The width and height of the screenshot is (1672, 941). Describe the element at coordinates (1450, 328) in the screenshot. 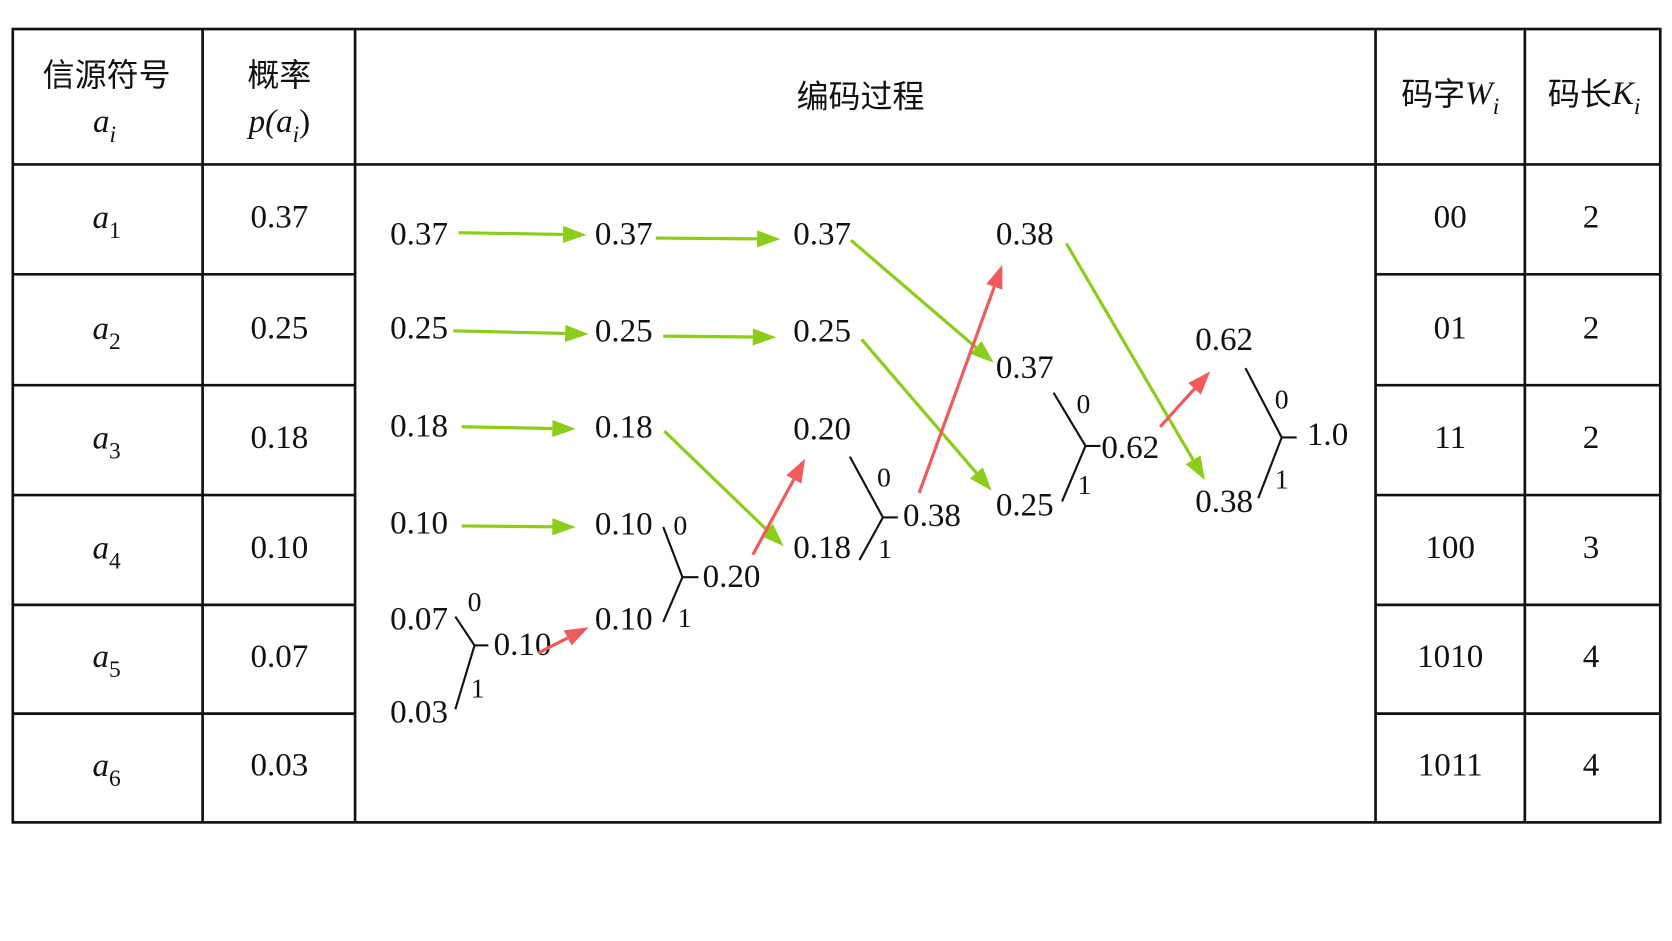

I see `row-codeword: 01` at that location.